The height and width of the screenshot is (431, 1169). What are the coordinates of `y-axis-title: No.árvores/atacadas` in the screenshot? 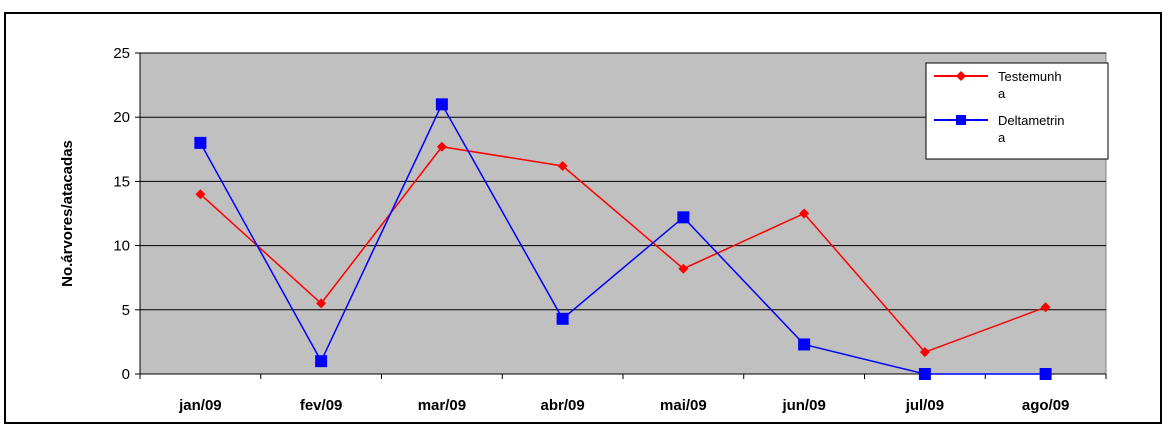 It's located at (67, 213).